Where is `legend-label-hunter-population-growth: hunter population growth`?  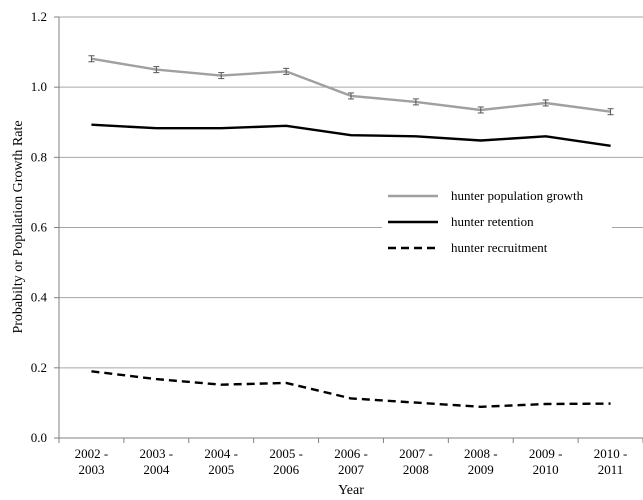 legend-label-hunter-population-growth: hunter population growth is located at coordinates (517, 195).